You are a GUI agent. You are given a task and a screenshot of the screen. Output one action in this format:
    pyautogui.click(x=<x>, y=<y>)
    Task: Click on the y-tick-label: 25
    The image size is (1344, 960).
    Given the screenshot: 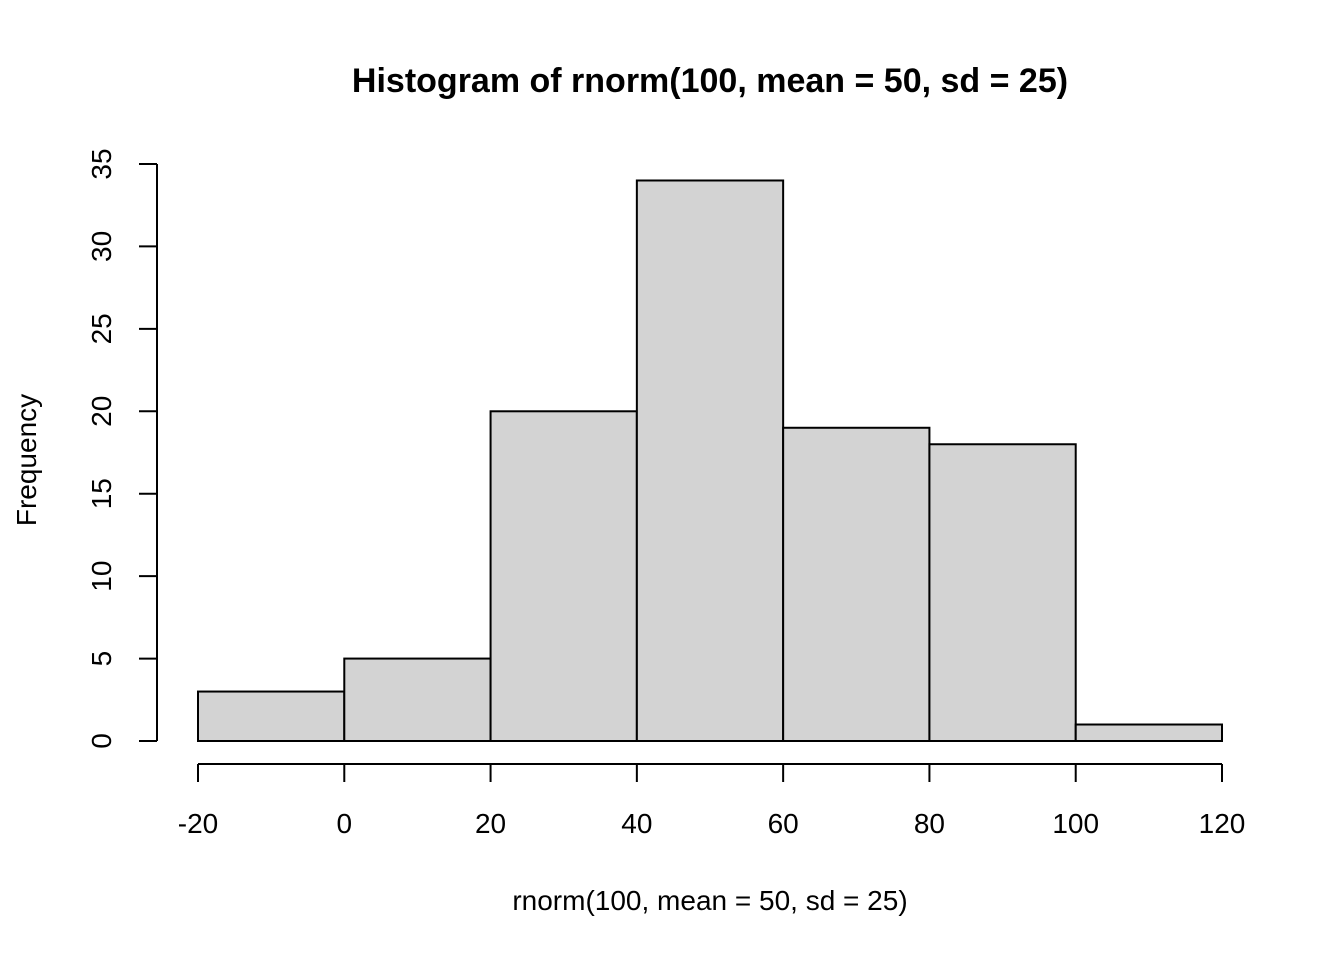 What is the action you would take?
    pyautogui.click(x=101, y=328)
    